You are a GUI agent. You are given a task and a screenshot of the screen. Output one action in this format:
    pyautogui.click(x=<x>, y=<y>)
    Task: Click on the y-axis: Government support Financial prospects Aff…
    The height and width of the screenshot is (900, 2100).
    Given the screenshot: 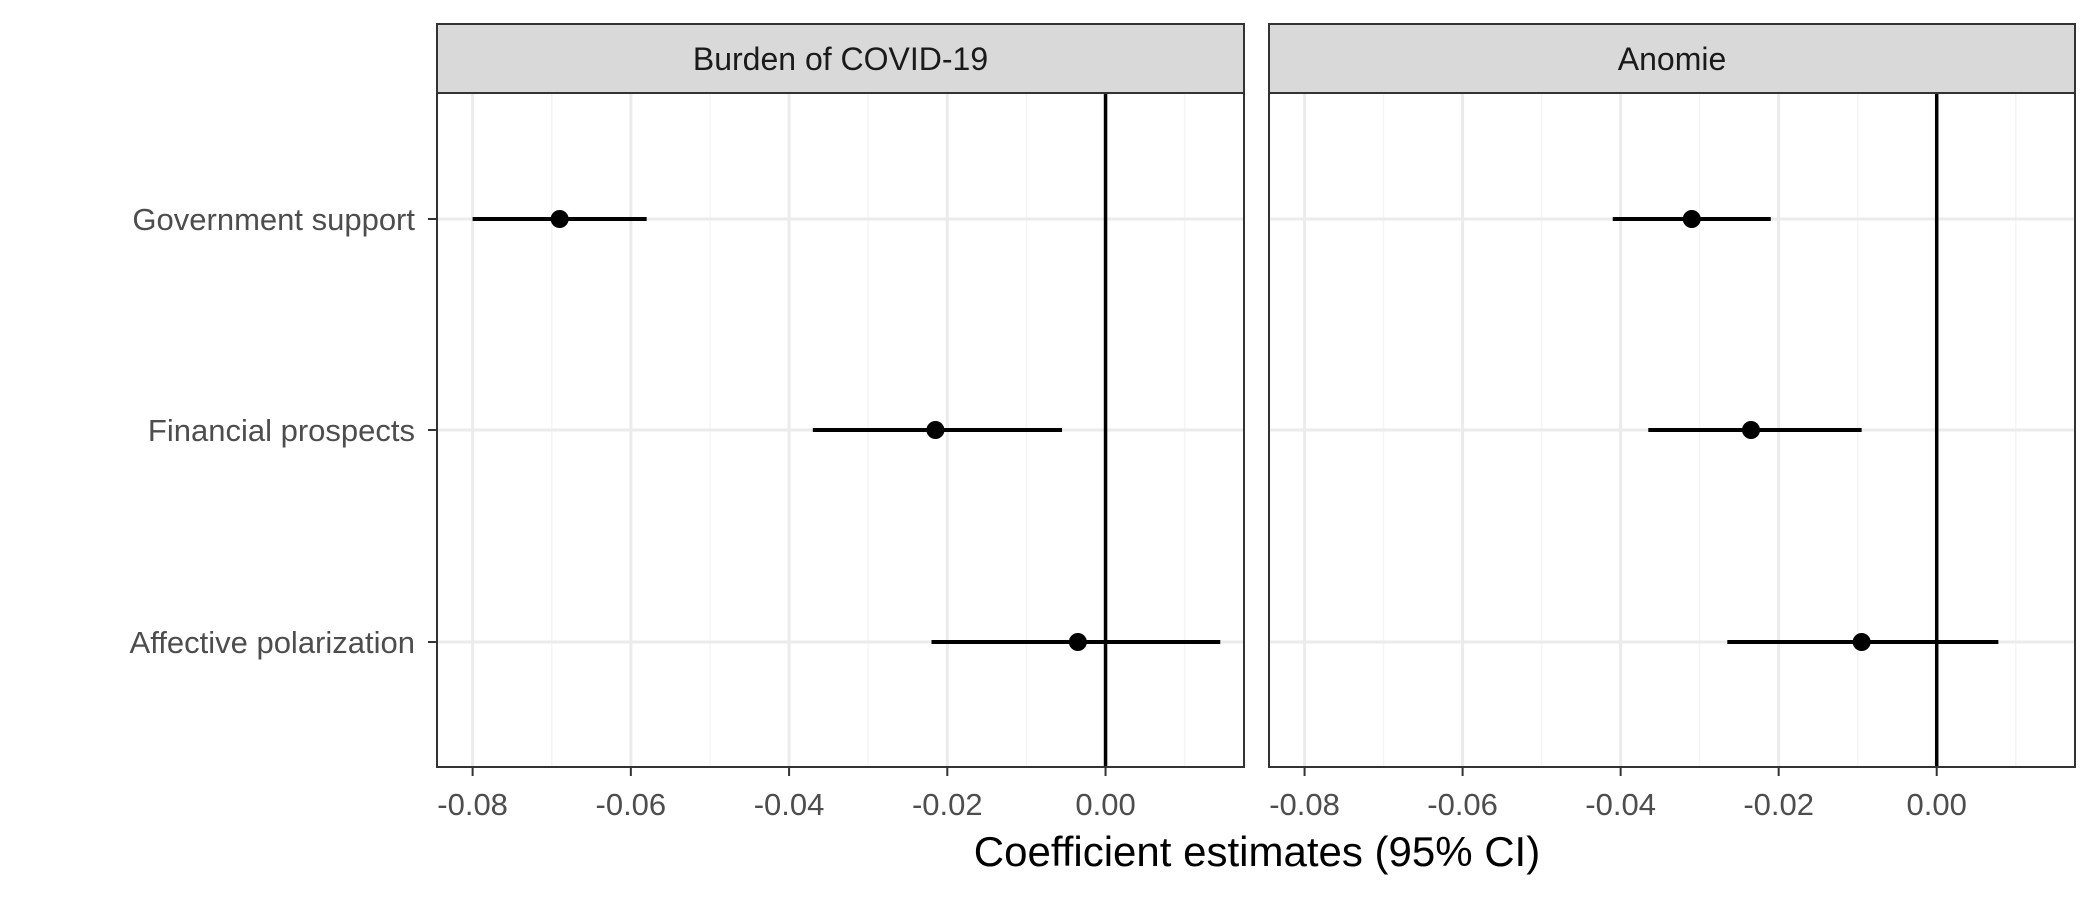 What is the action you would take?
    pyautogui.click(x=283, y=431)
    